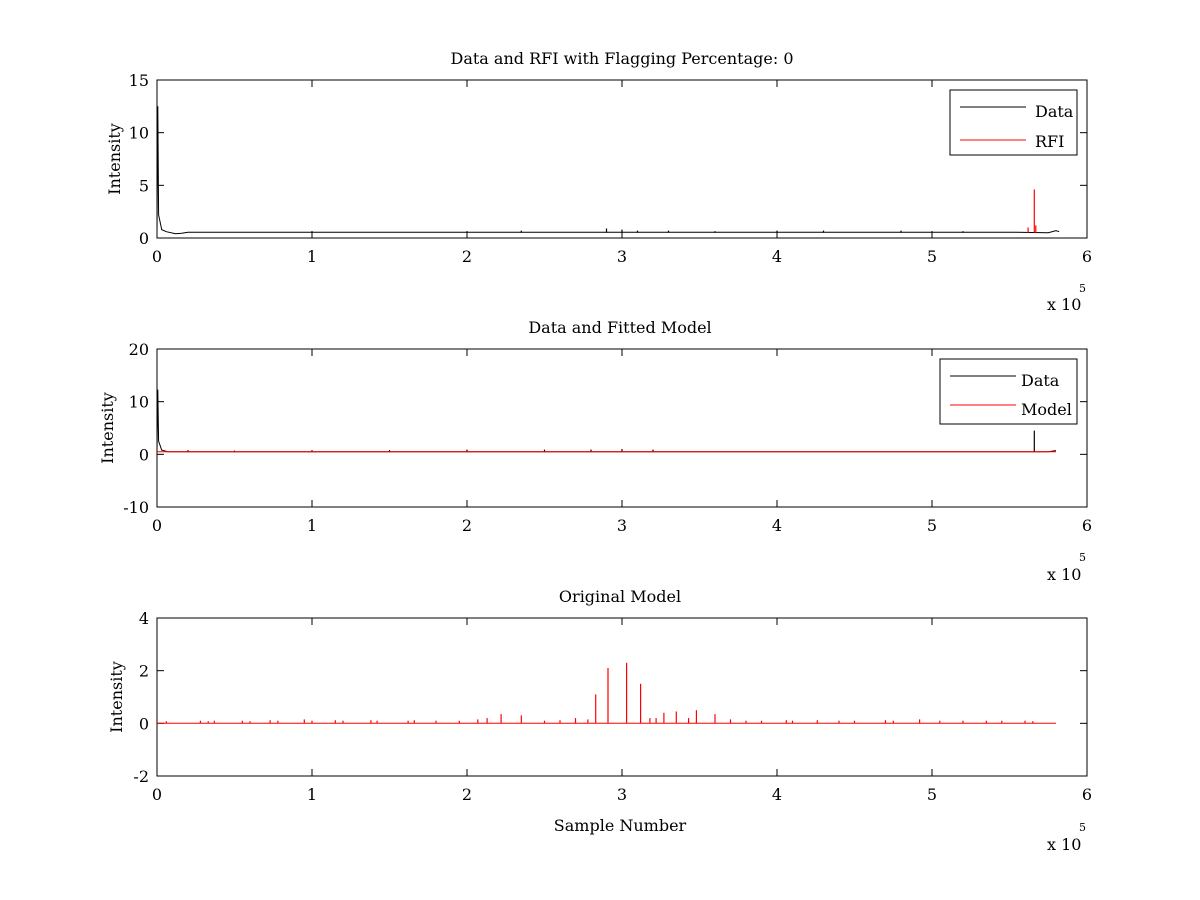 Image resolution: width=1200 pixels, height=900 pixels. I want to click on legend-label-model: Model, so click(1046, 409).